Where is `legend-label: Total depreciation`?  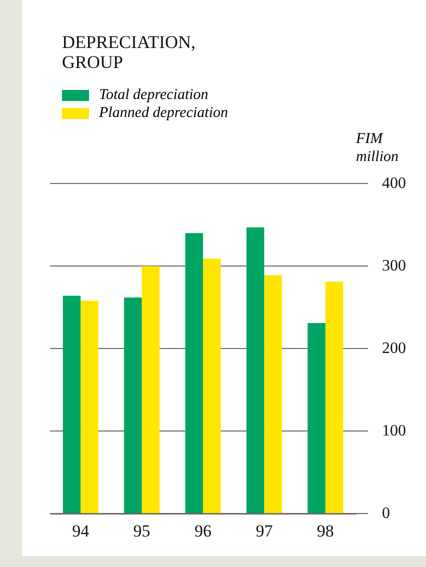 legend-label: Total depreciation is located at coordinates (153, 95).